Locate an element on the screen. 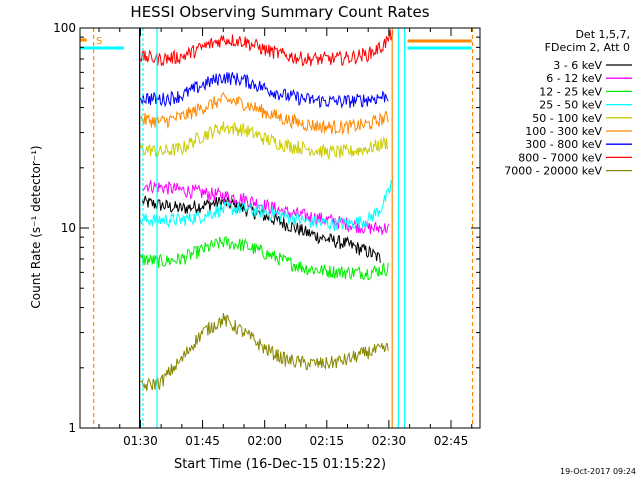 This screenshot has height=480, width=640. legend-label-12-25-kev: 12 - 25 keV is located at coordinates (570, 91).